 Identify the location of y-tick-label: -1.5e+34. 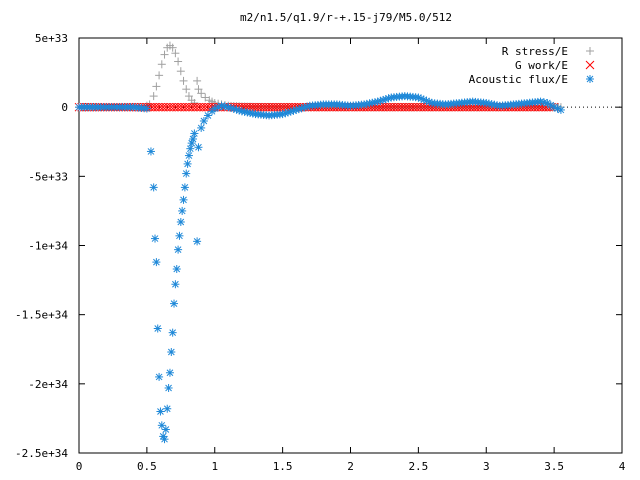
(41, 315).